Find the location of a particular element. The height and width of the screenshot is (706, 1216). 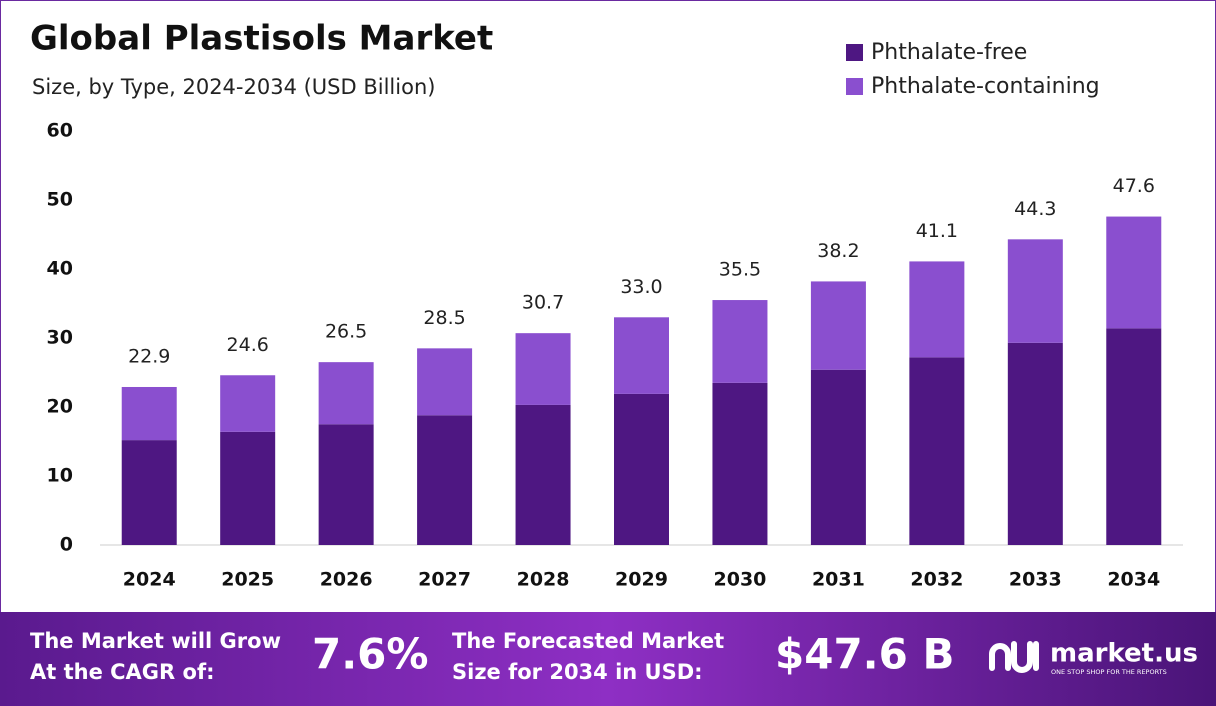

x-tick-label: 2025 is located at coordinates (247, 580).